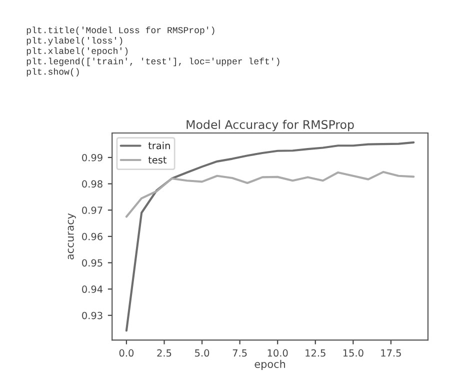 The image size is (475, 380). Describe the element at coordinates (92, 316) in the screenshot. I see `y-tick-label: 0.93` at that location.